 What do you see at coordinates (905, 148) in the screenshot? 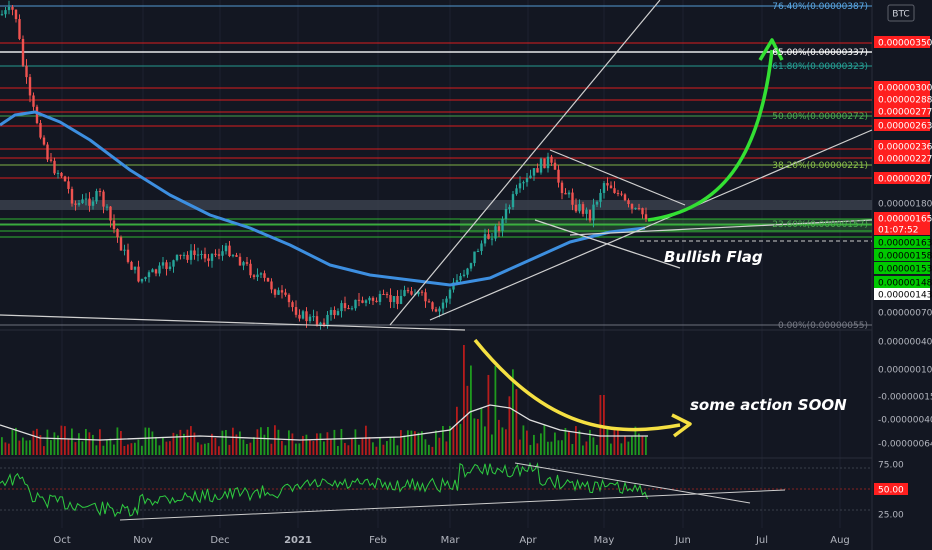
I see `price-label-5: 0.00000236` at bounding box center [905, 148].